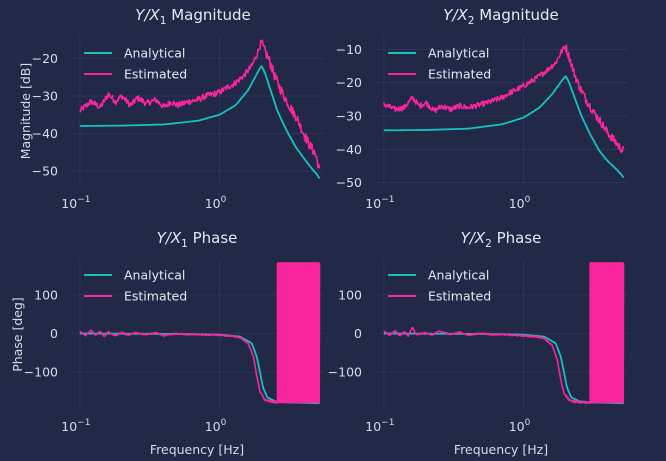 Image resolution: width=666 pixels, height=461 pixels. Describe the element at coordinates (501, 239) in the screenshot. I see `chart-title: Y/X2 Phase` at that location.